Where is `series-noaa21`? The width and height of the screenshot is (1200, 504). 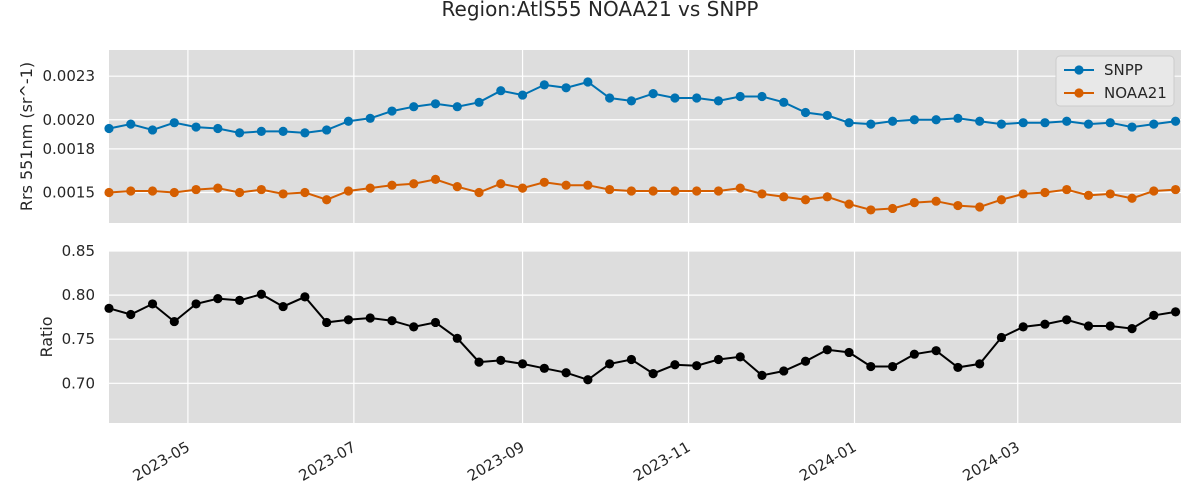
series-noaa21 is located at coordinates (642, 194).